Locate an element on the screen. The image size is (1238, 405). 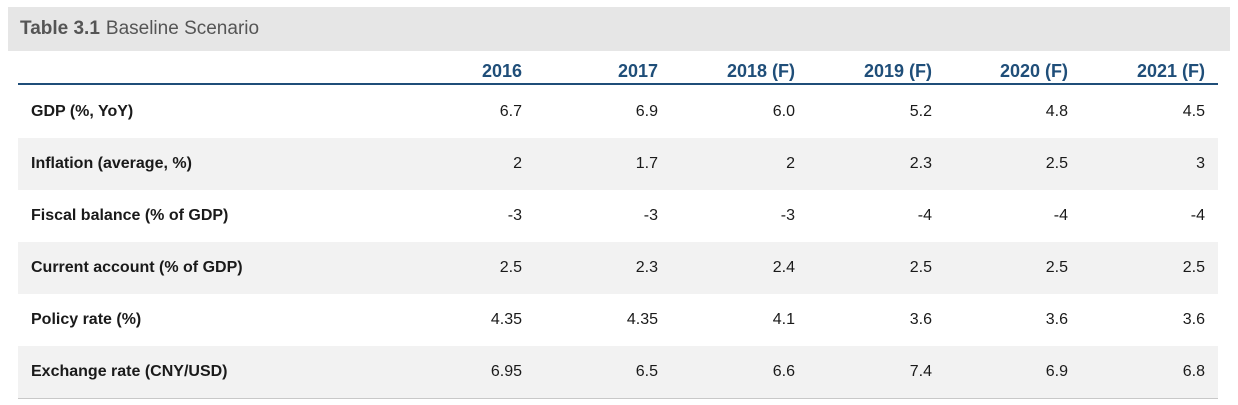
row-label: Fiscal balance (% of GDP) is located at coordinates (130, 215).